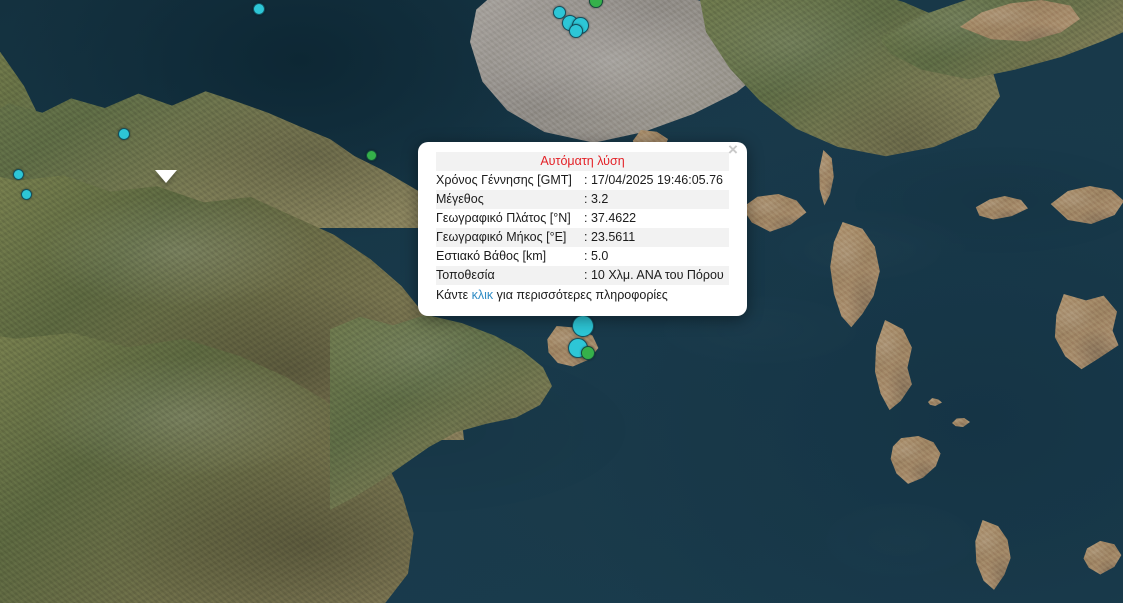 This screenshot has width=1123, height=603. I want to click on detail-key: Χρόνος Γέννησης [GMT], so click(504, 180).